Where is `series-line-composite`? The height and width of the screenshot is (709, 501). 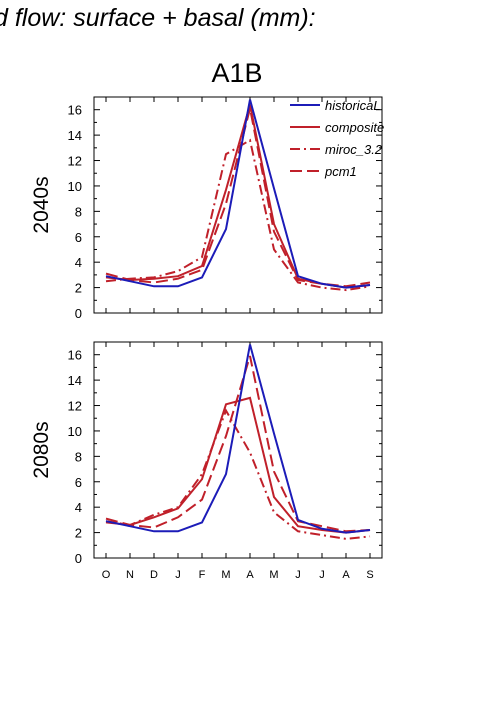
series-line-composite is located at coordinates (238, 465).